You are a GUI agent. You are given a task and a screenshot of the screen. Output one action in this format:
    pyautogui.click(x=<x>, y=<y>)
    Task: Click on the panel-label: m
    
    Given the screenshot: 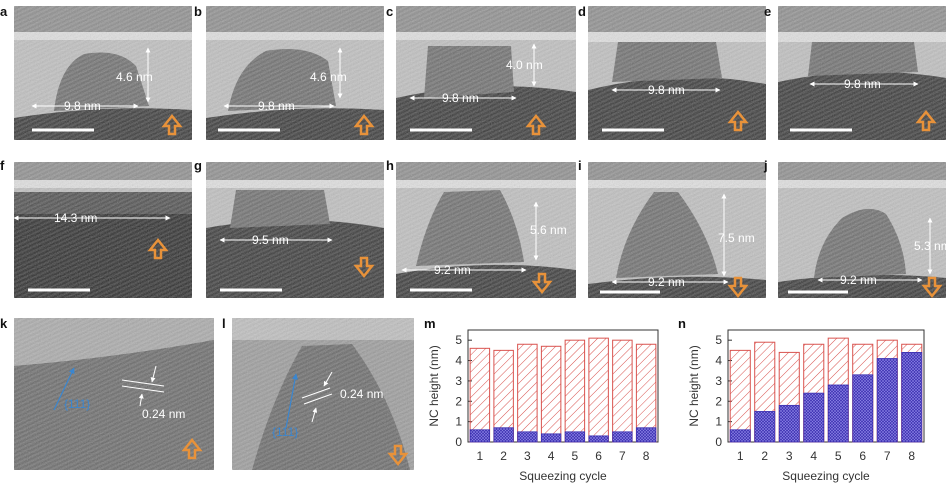 What is the action you would take?
    pyautogui.click(x=430, y=323)
    